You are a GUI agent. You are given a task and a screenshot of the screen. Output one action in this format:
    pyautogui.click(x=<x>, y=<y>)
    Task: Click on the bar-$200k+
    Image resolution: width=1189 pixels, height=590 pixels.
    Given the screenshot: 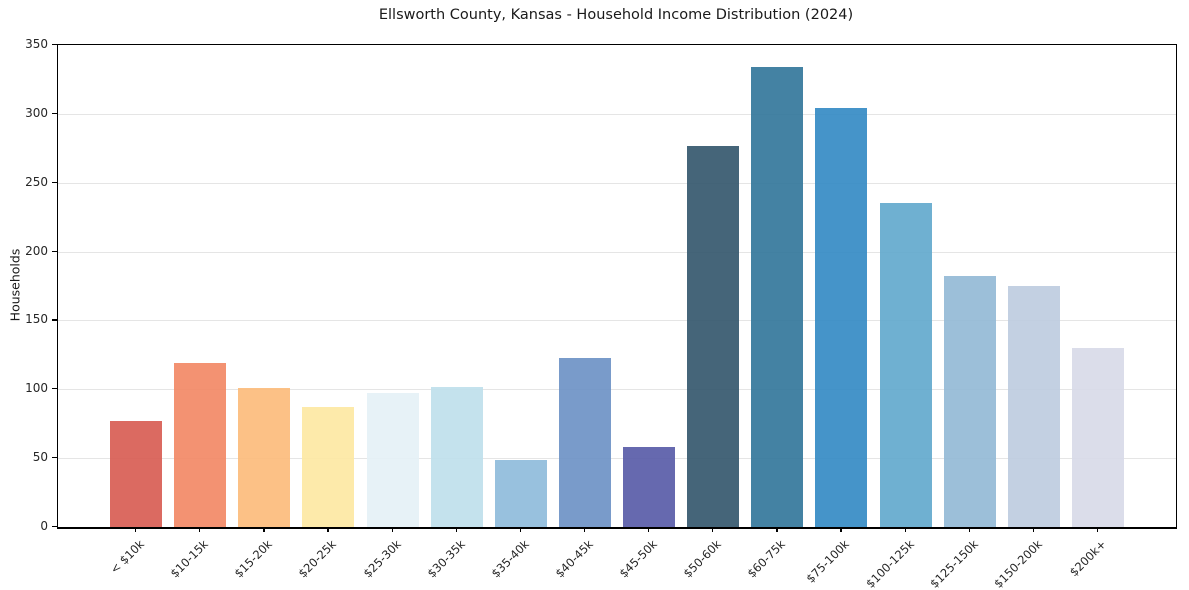 What is the action you would take?
    pyautogui.click(x=1097, y=437)
    